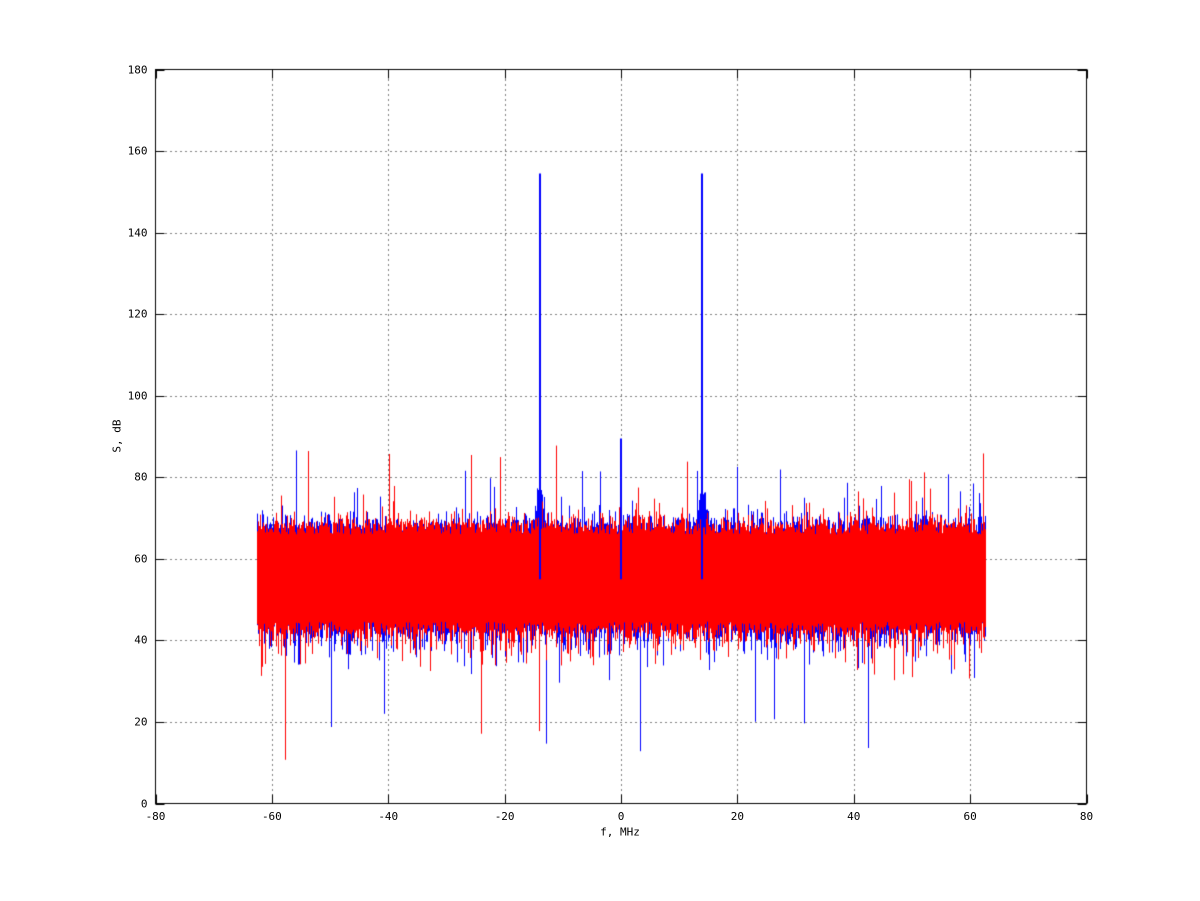 The height and width of the screenshot is (901, 1200). Describe the element at coordinates (504, 816) in the screenshot. I see `x-tick-label: -20` at that location.